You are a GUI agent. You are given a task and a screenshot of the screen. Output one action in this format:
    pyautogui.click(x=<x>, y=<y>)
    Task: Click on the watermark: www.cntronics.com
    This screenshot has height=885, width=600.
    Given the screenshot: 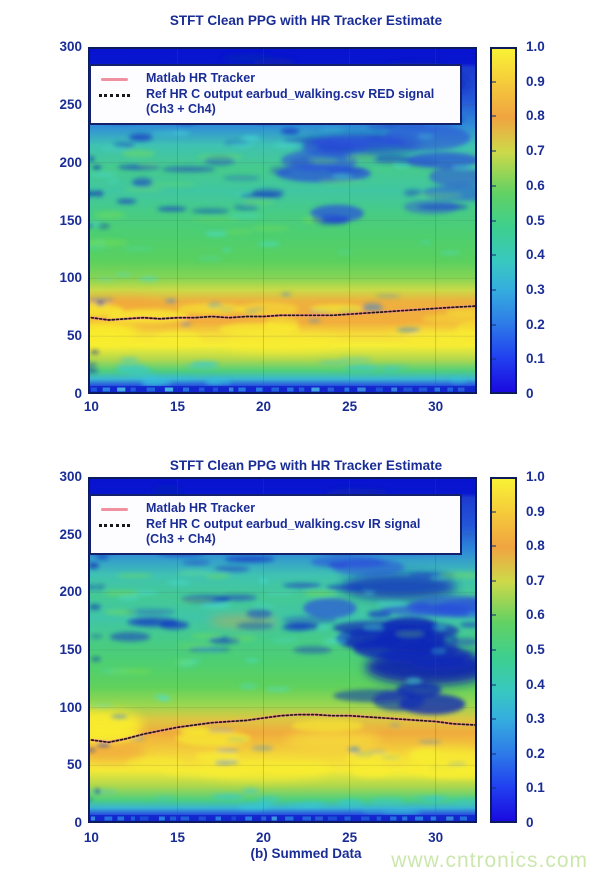 What is the action you would take?
    pyautogui.click(x=489, y=860)
    